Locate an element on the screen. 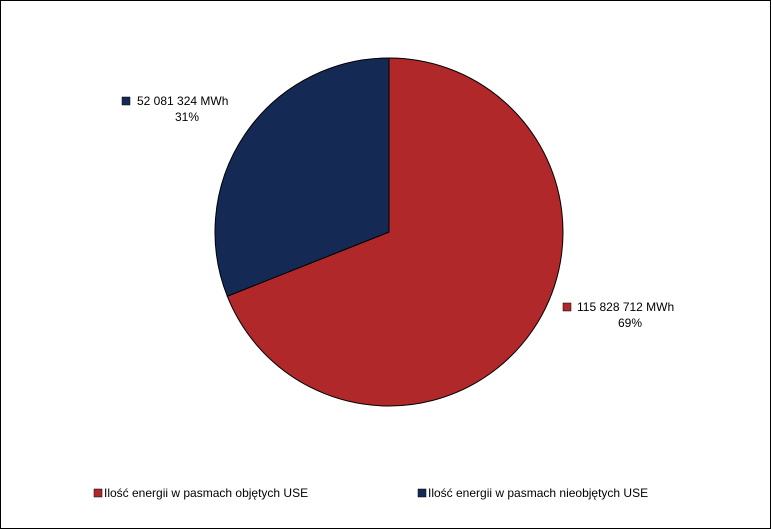  pie-slice is located at coordinates (302, 177).